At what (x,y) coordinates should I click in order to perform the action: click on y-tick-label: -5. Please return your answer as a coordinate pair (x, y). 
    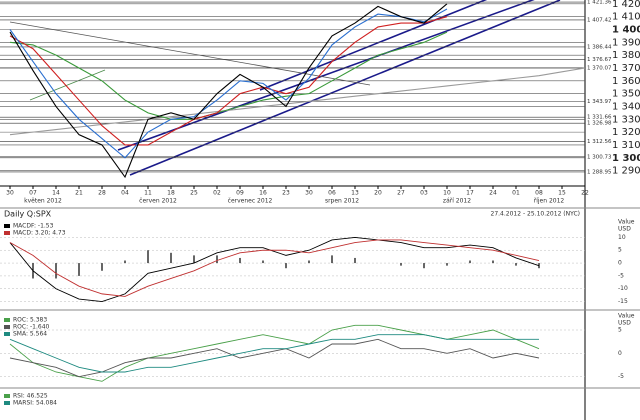
    Looking at the image, I should click on (621, 376).